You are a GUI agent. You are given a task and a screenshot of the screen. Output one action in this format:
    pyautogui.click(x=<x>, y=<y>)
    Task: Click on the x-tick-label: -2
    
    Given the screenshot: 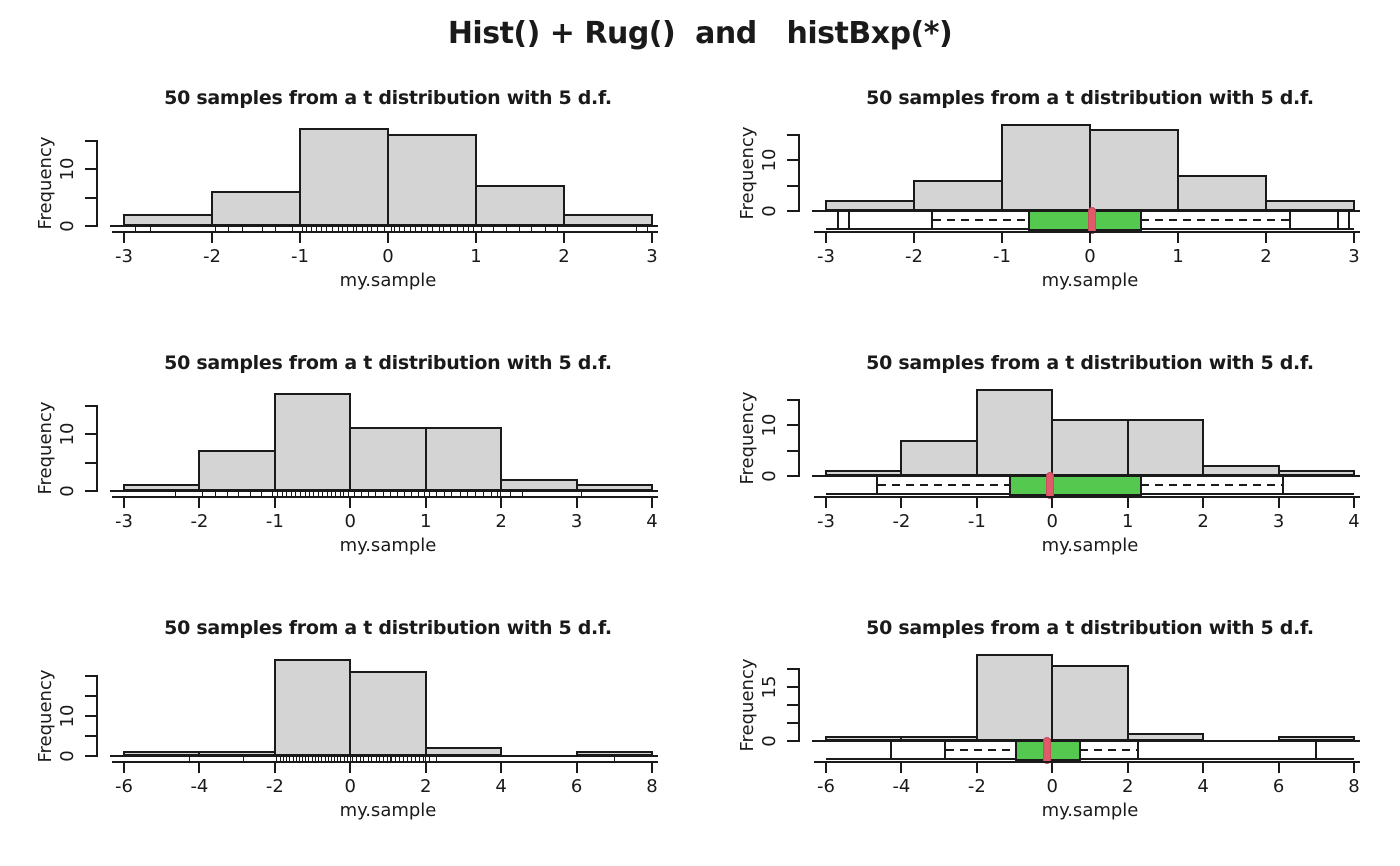 What is the action you would take?
    pyautogui.click(x=901, y=521)
    